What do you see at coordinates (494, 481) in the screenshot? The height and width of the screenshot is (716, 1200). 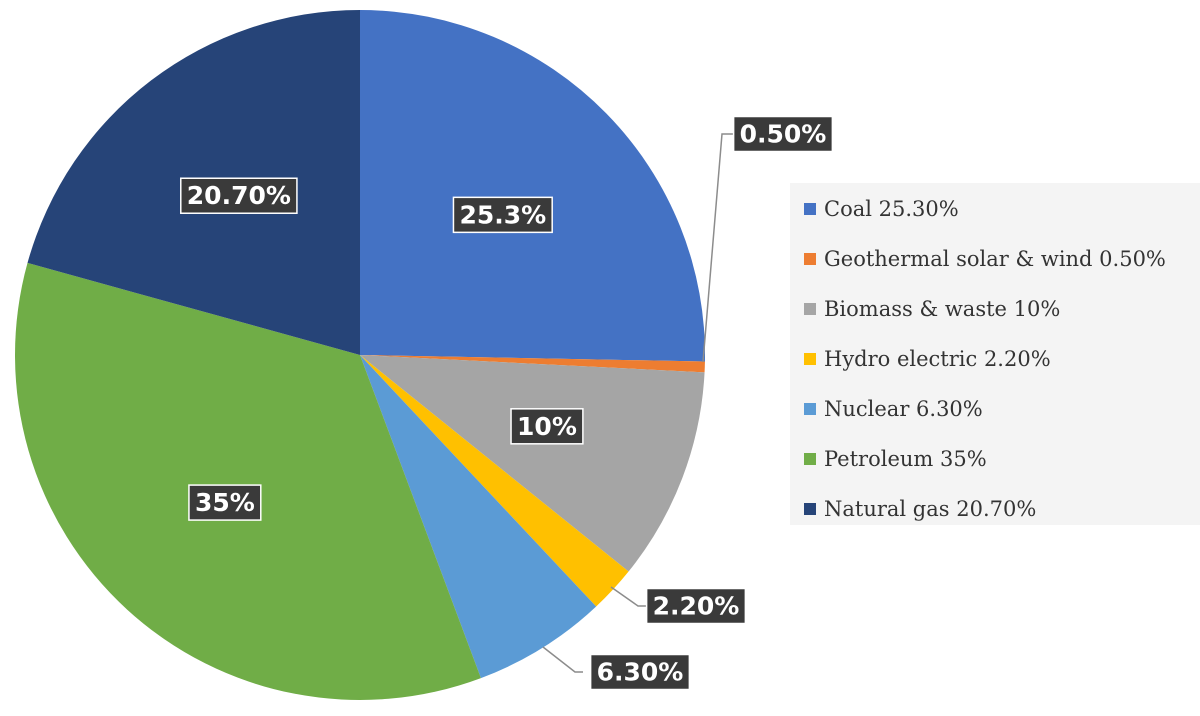 I see `pie-slice-hydro-electric` at bounding box center [494, 481].